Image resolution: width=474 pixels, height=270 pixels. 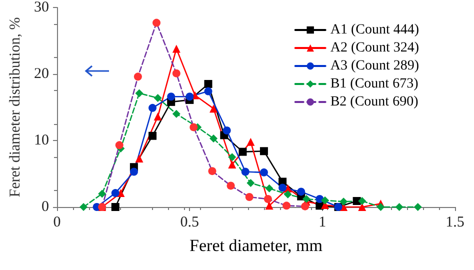 What do you see at coordinates (16, 107) in the screenshot?
I see `y-axis-title: Feret diameter distribution, %` at bounding box center [16, 107].